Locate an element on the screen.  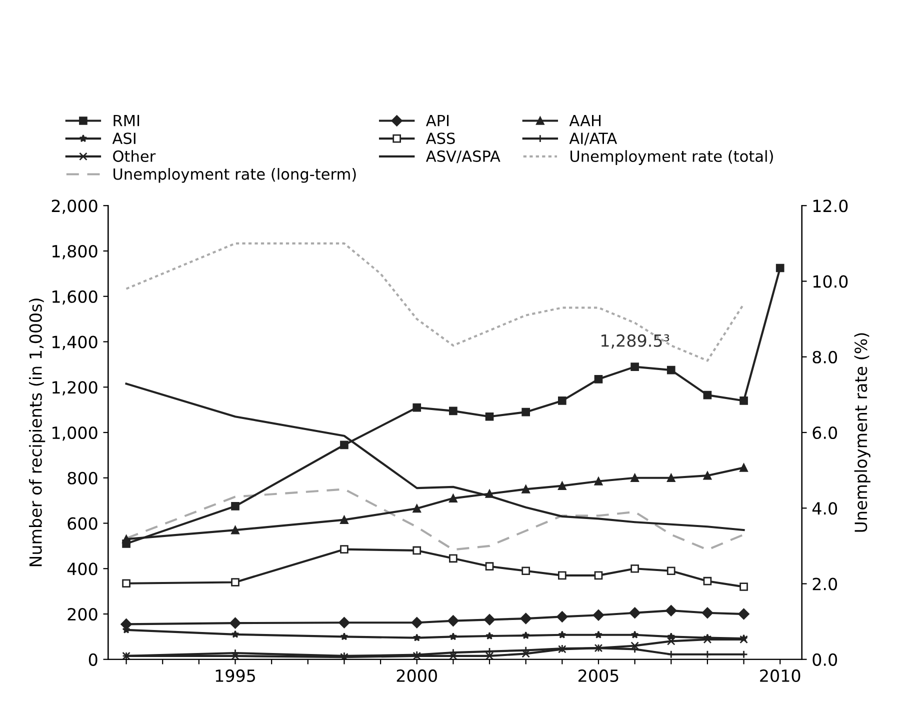
y-tick-label: 1,800 is located at coordinates (75, 252).